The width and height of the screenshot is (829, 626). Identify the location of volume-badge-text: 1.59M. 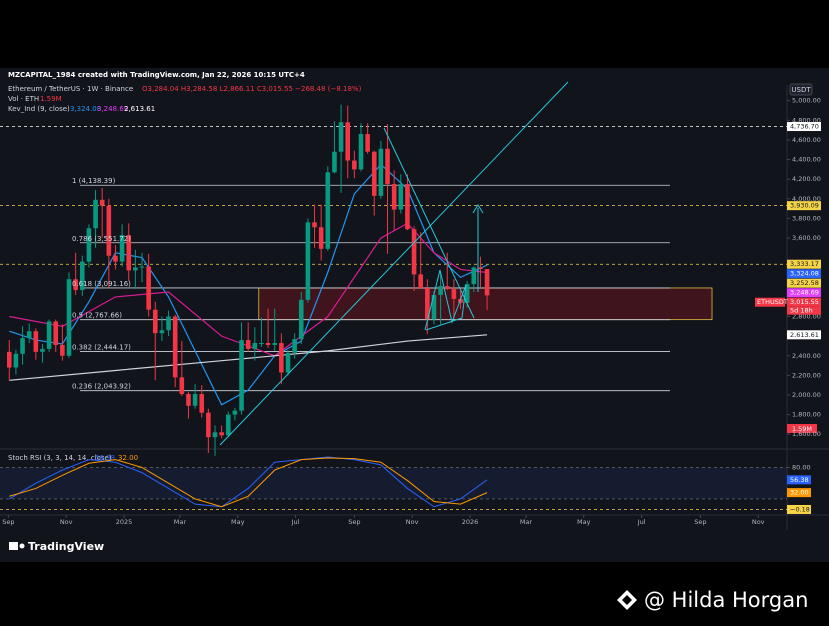
(802, 429).